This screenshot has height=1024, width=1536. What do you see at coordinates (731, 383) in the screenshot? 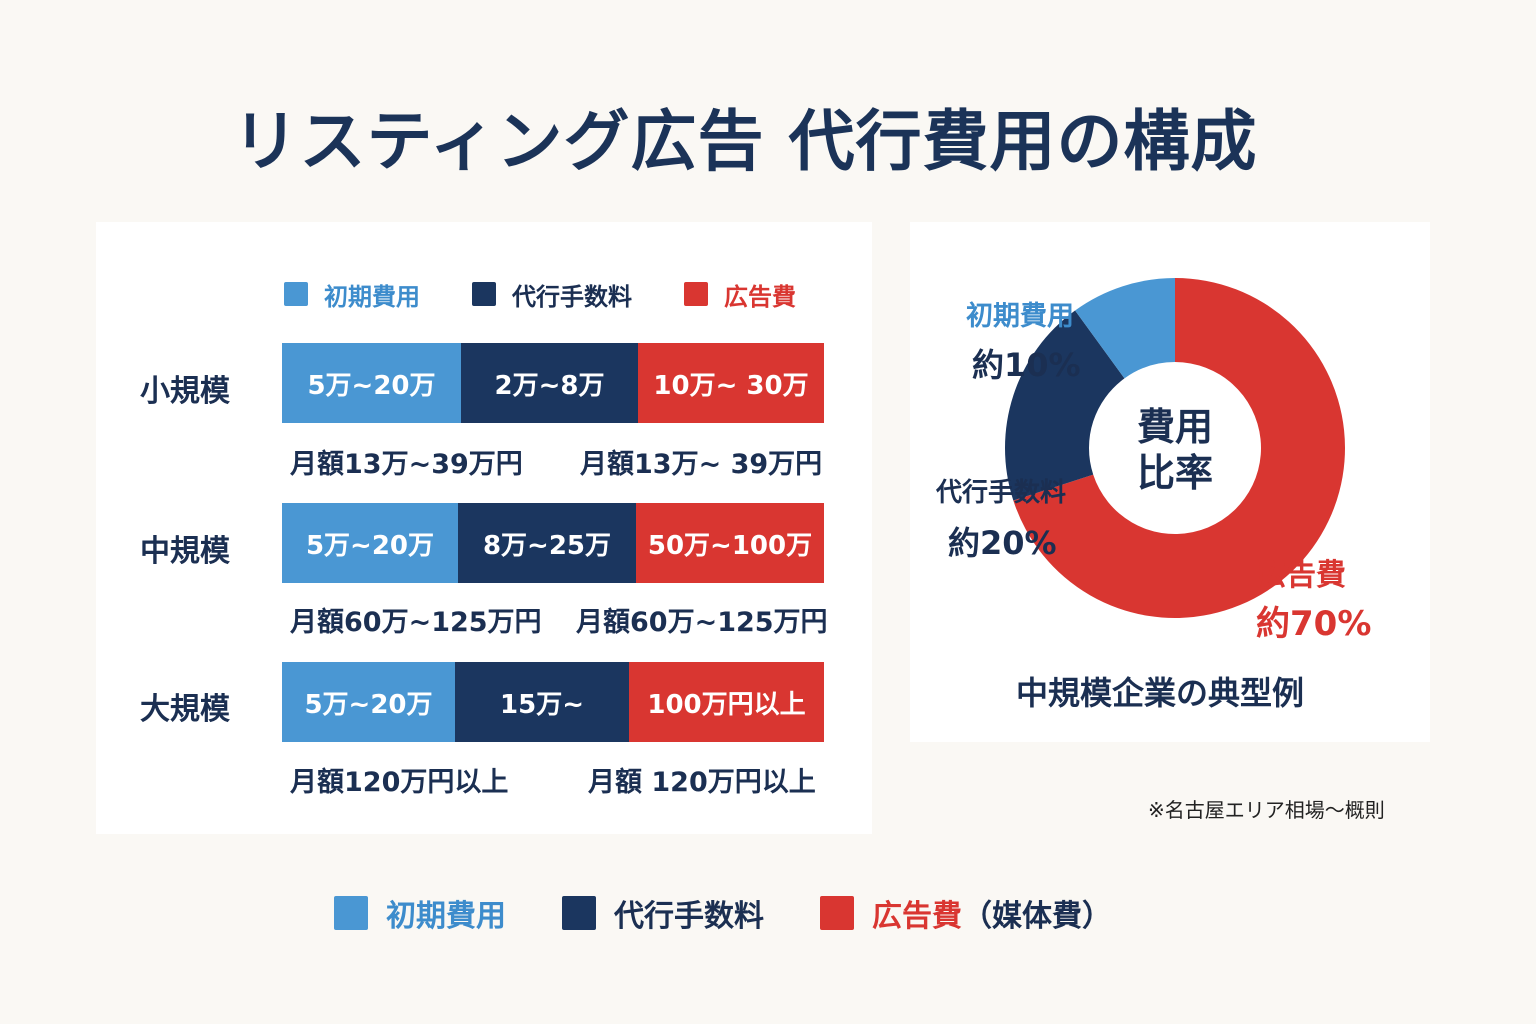
I see `bar-small-ad: 10万~ 30万` at bounding box center [731, 383].